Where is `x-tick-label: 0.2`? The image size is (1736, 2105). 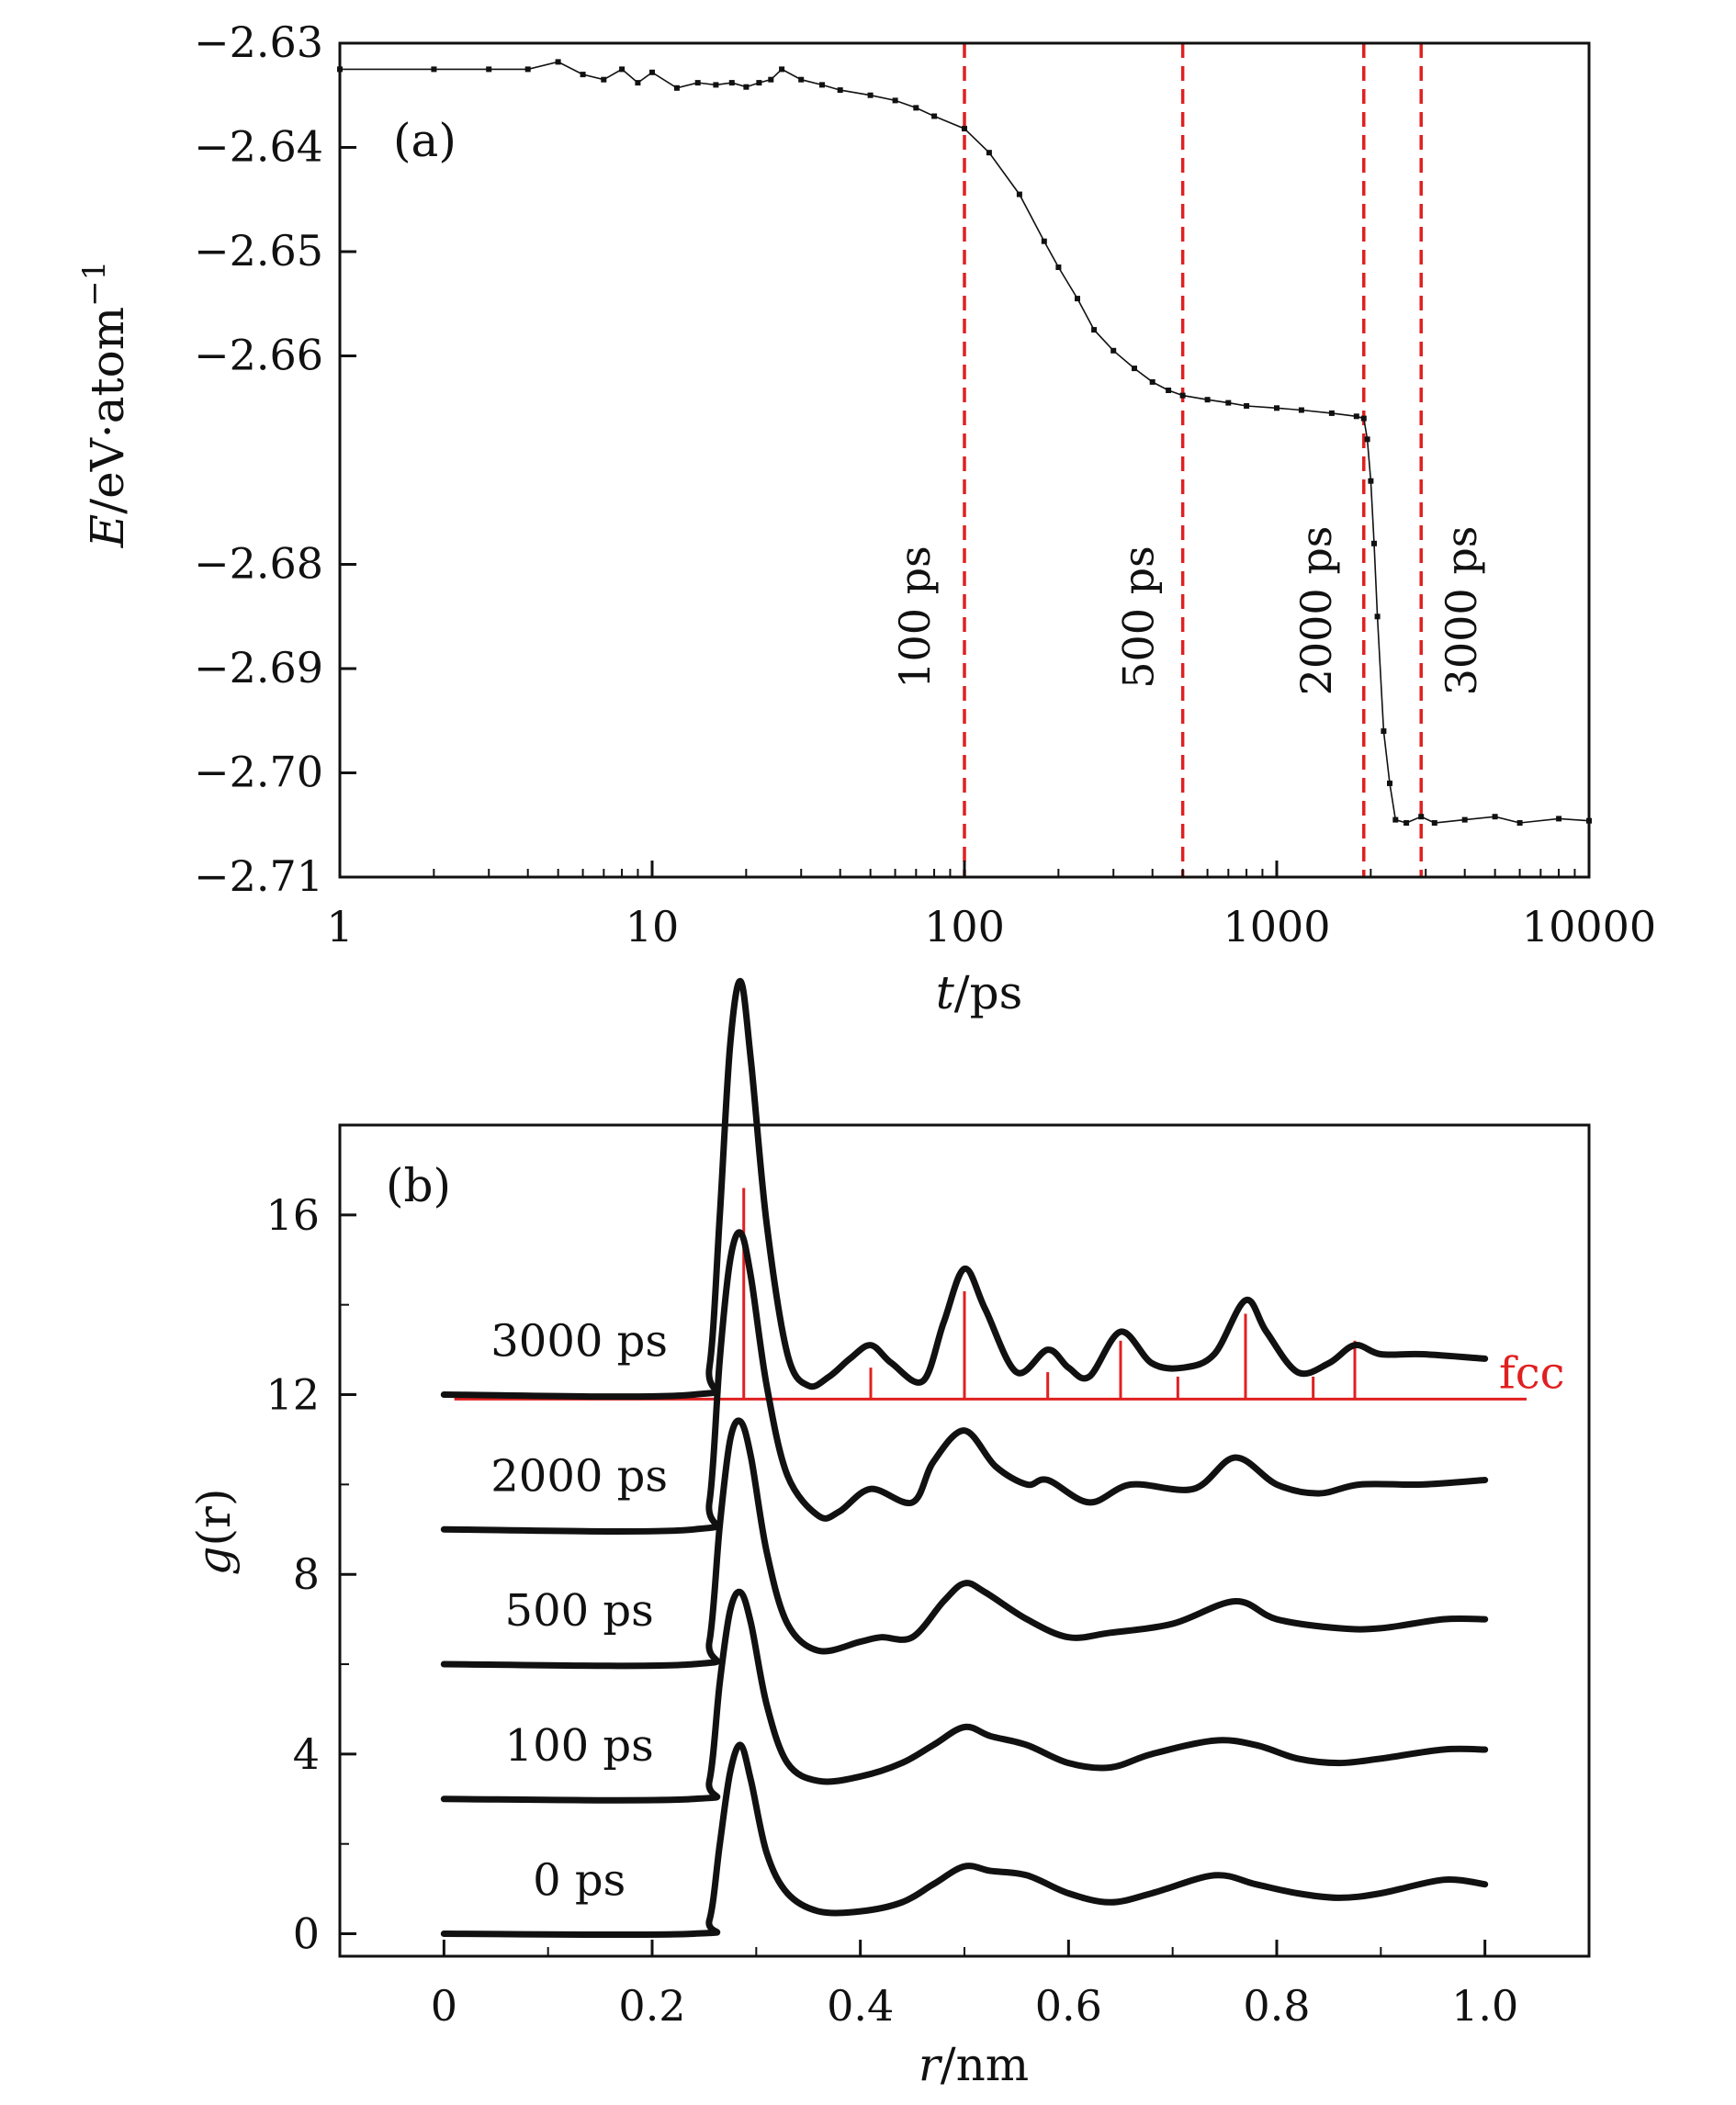
x-tick-label: 0.2 is located at coordinates (651, 2006).